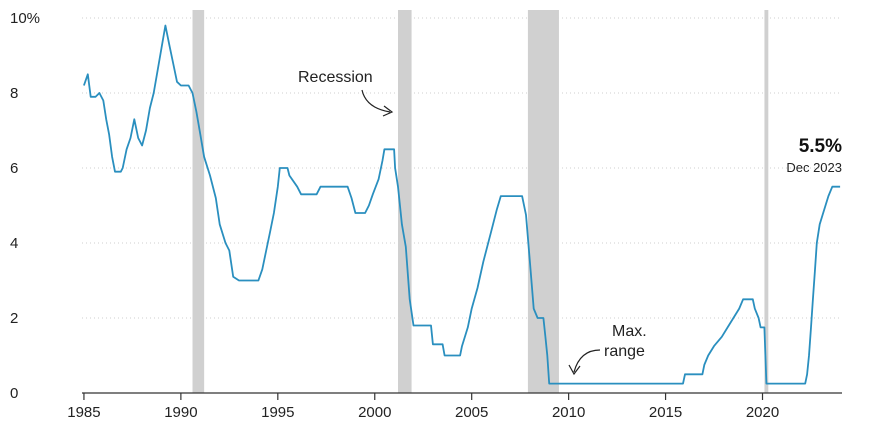 Image resolution: width=874 pixels, height=442 pixels. What do you see at coordinates (762, 412) in the screenshot?
I see `x-tick-label-7: 2020` at bounding box center [762, 412].